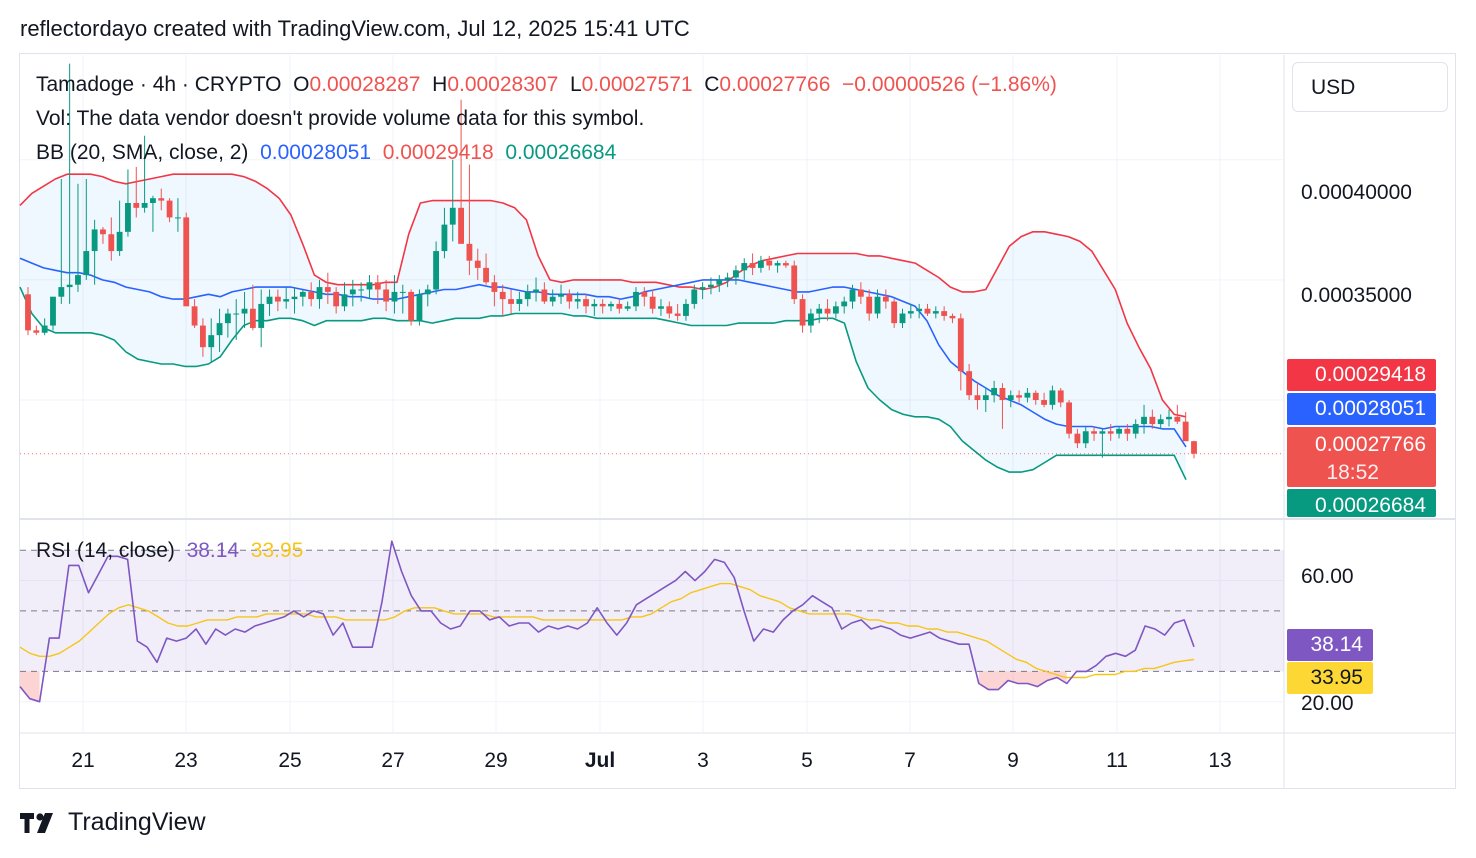 This screenshot has width=1476, height=858. Describe the element at coordinates (301, 84) in the screenshot. I see `open-label: O` at that location.